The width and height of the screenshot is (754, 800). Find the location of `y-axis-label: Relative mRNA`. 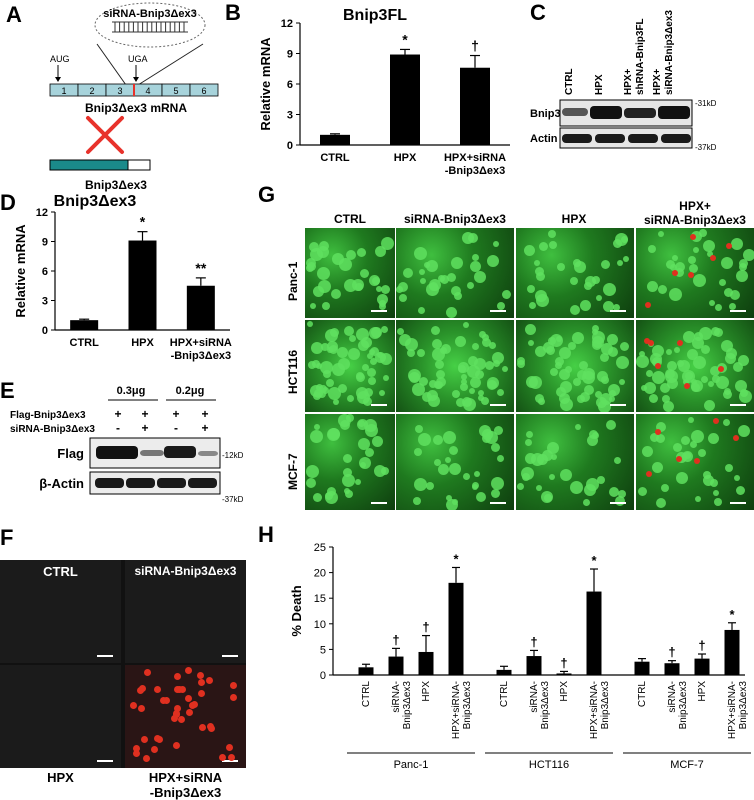

y-axis-label: Relative mRNA is located at coordinates (265, 84).